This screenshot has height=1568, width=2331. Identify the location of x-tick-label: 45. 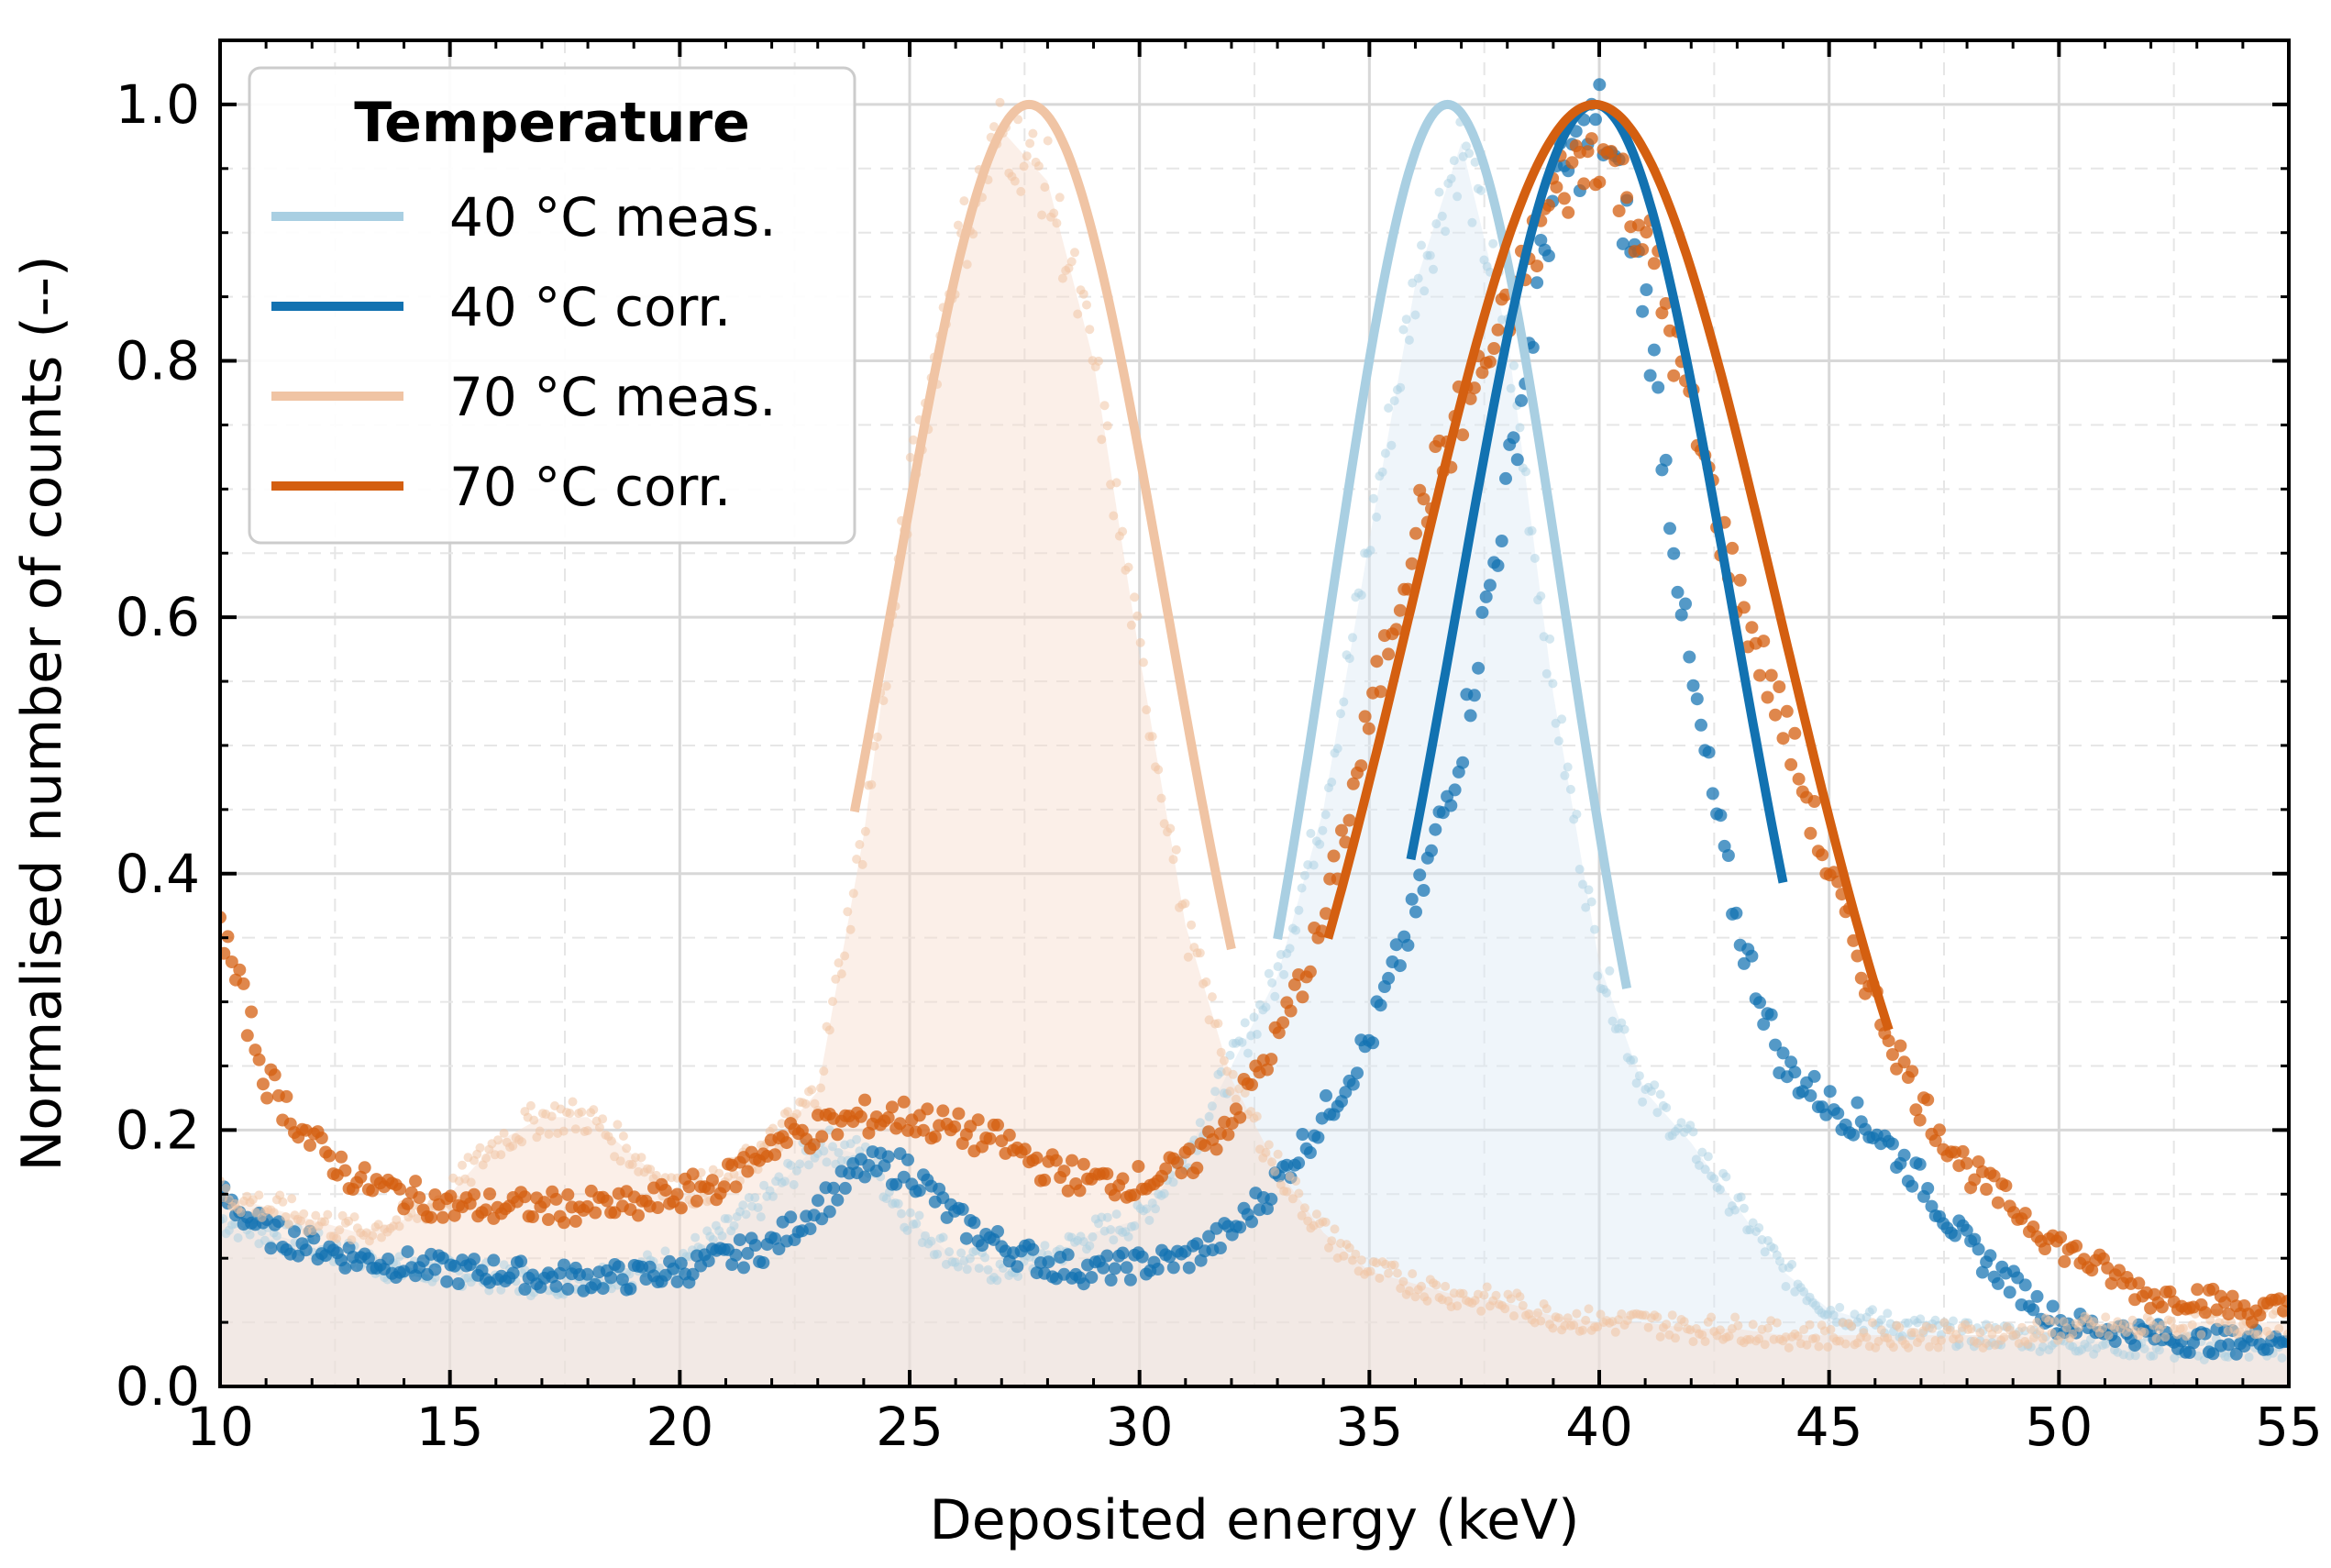
(1829, 1427).